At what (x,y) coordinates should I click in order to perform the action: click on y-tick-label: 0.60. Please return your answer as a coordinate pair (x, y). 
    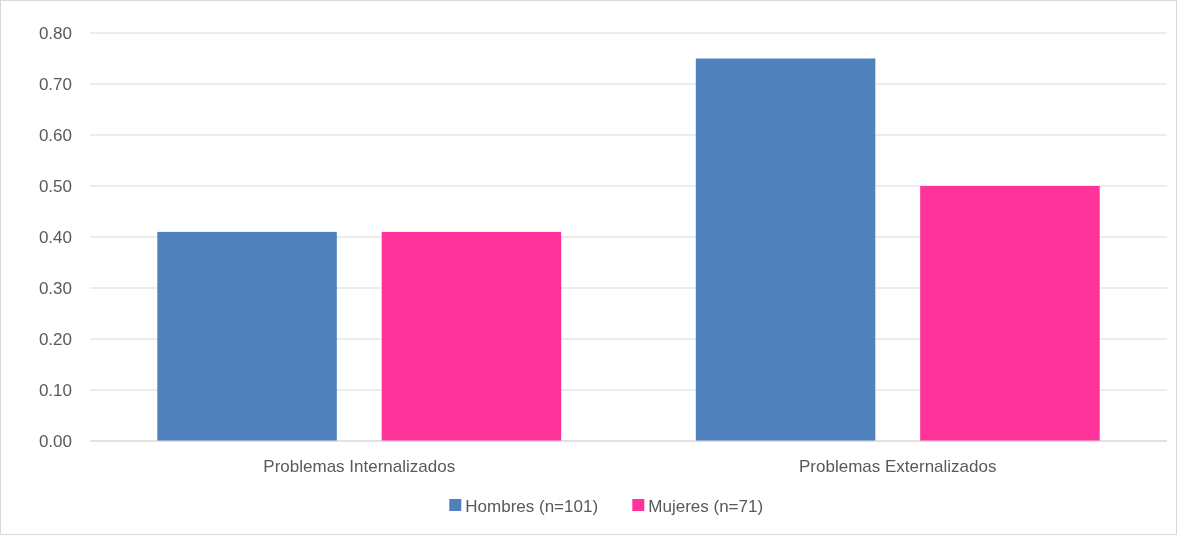
    Looking at the image, I should click on (55, 135).